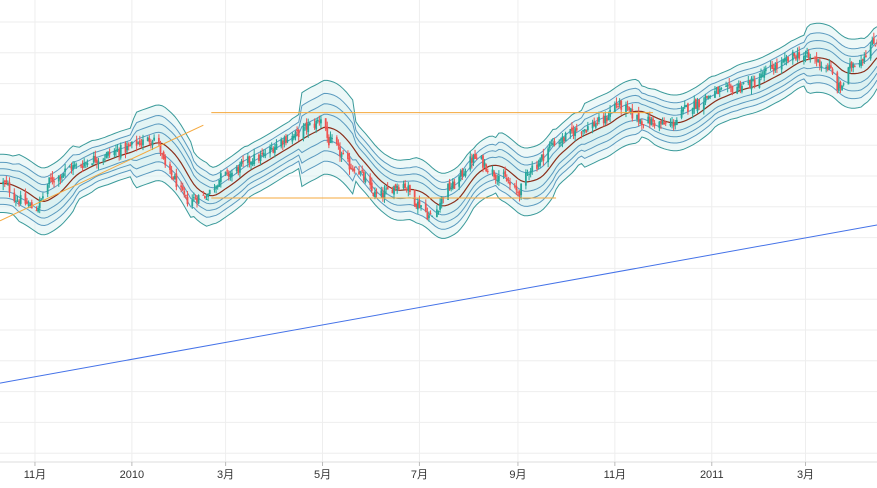 This screenshot has height=488, width=877. What do you see at coordinates (419, 475) in the screenshot?
I see `x-tick-label-4: 7月` at bounding box center [419, 475].